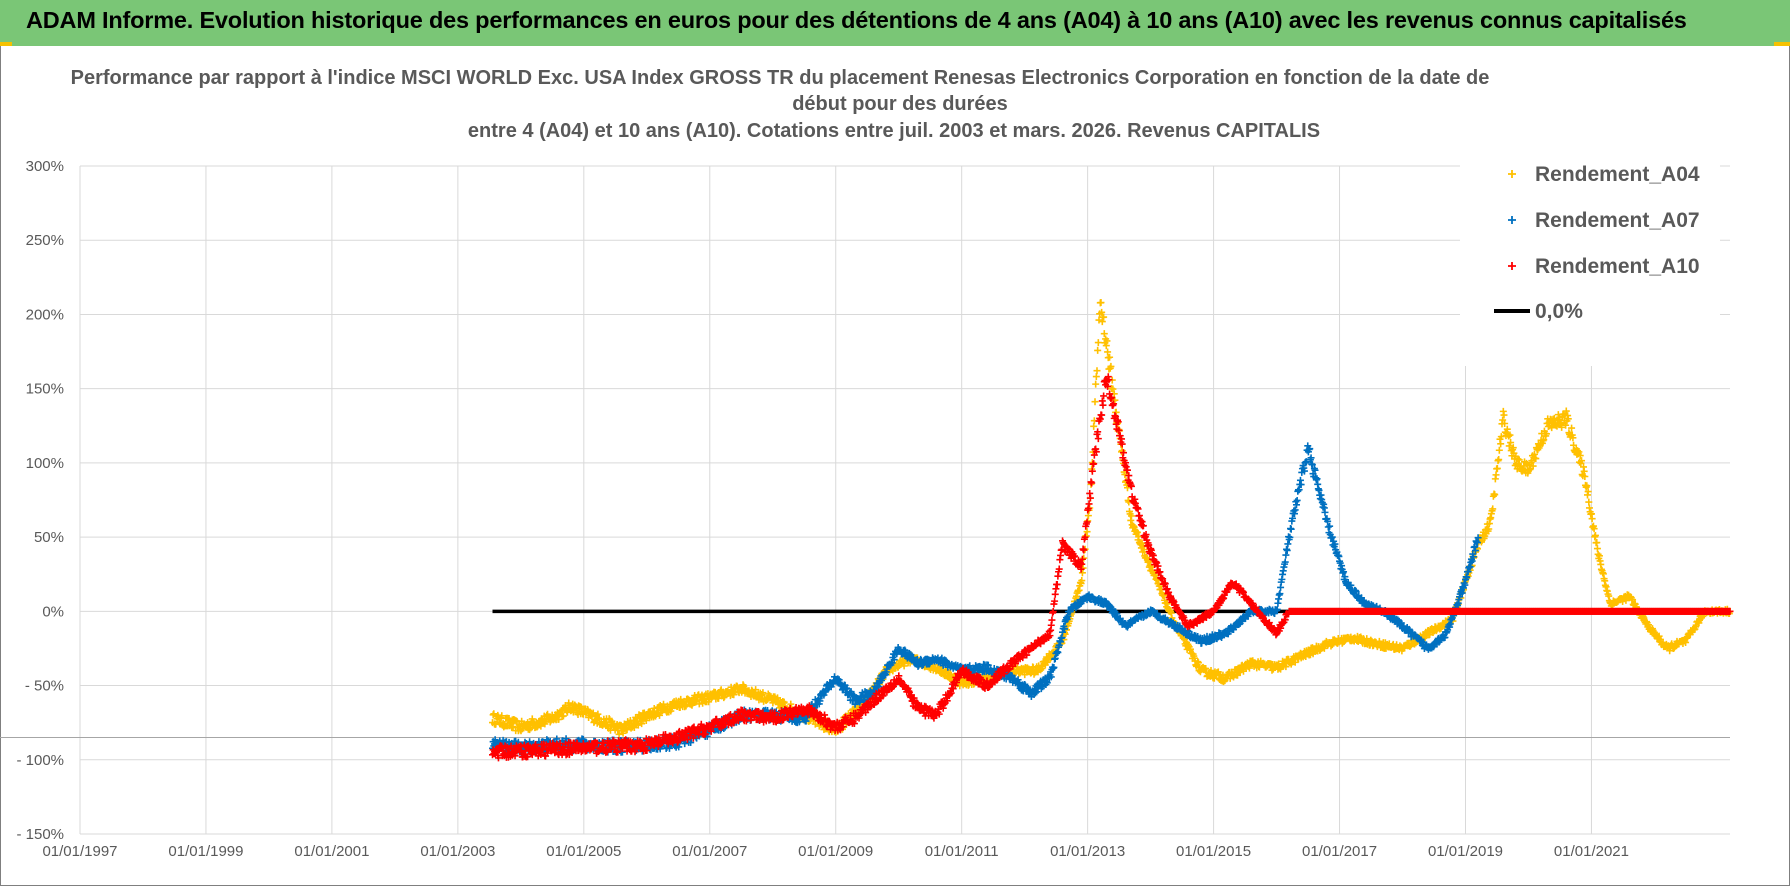  I want to click on banner-accent-left, so click(6, 44).